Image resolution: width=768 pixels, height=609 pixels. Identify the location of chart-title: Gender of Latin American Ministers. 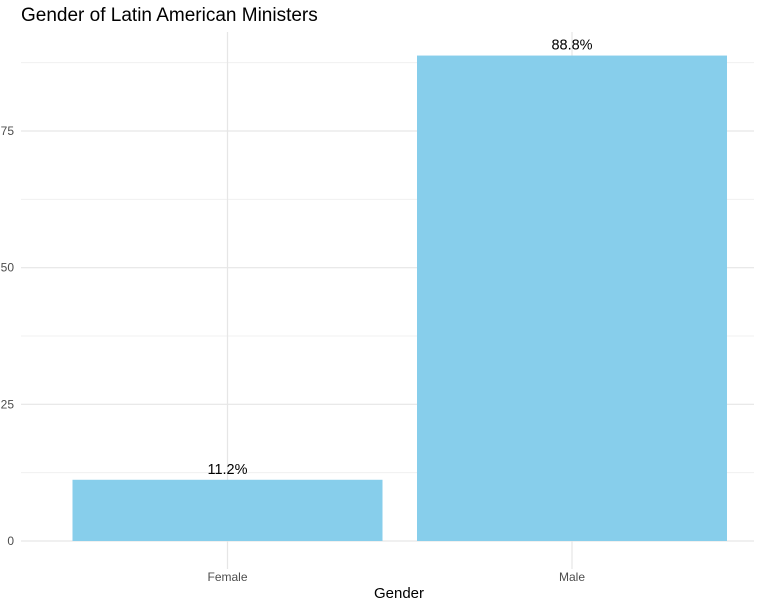
(169, 15).